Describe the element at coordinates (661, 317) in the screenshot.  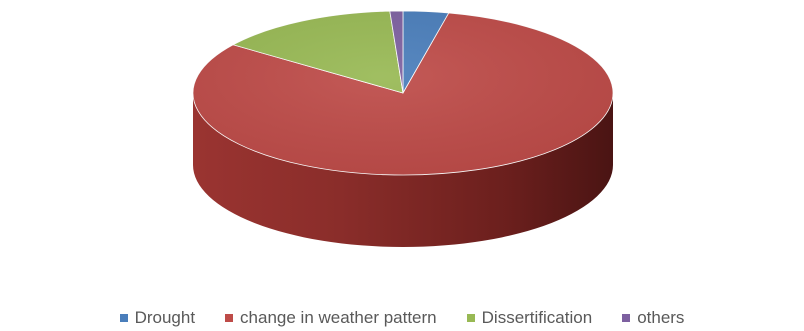
I see `legend-label-others: others` at that location.